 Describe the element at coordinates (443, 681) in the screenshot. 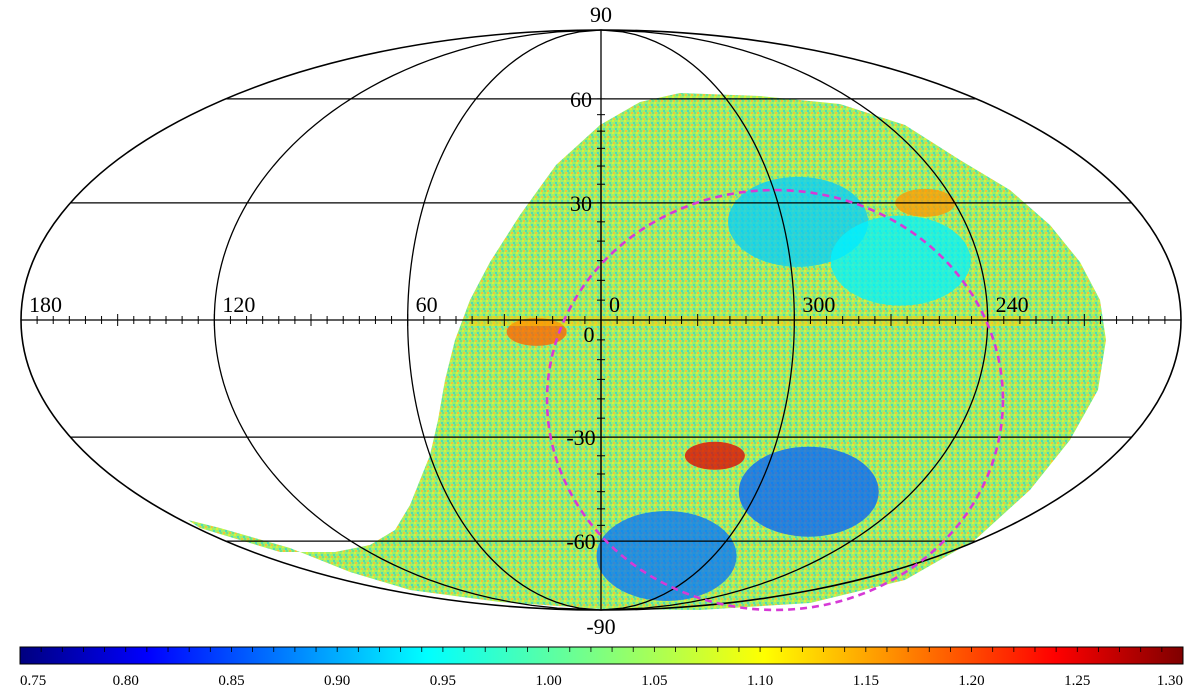

I see `colorbar-tick-label: 0.95` at that location.